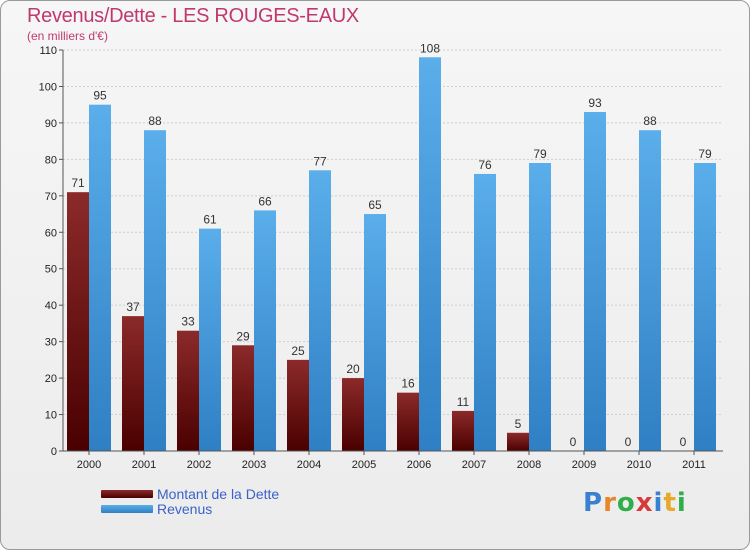 The height and width of the screenshot is (550, 750). Describe the element at coordinates (51, 343) in the screenshot. I see `y-tick-label: 30` at that location.